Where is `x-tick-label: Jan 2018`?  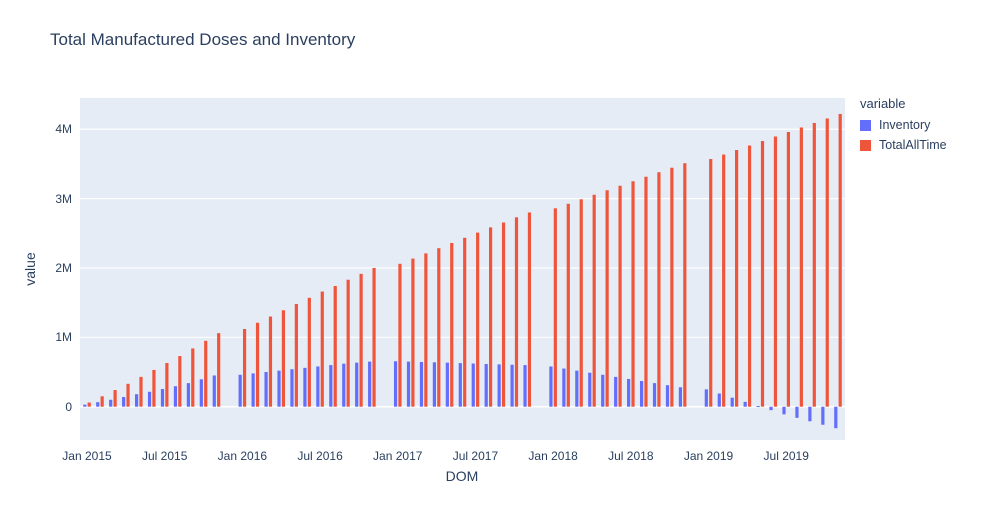
x-tick-label: Jan 2018 is located at coordinates (553, 456).